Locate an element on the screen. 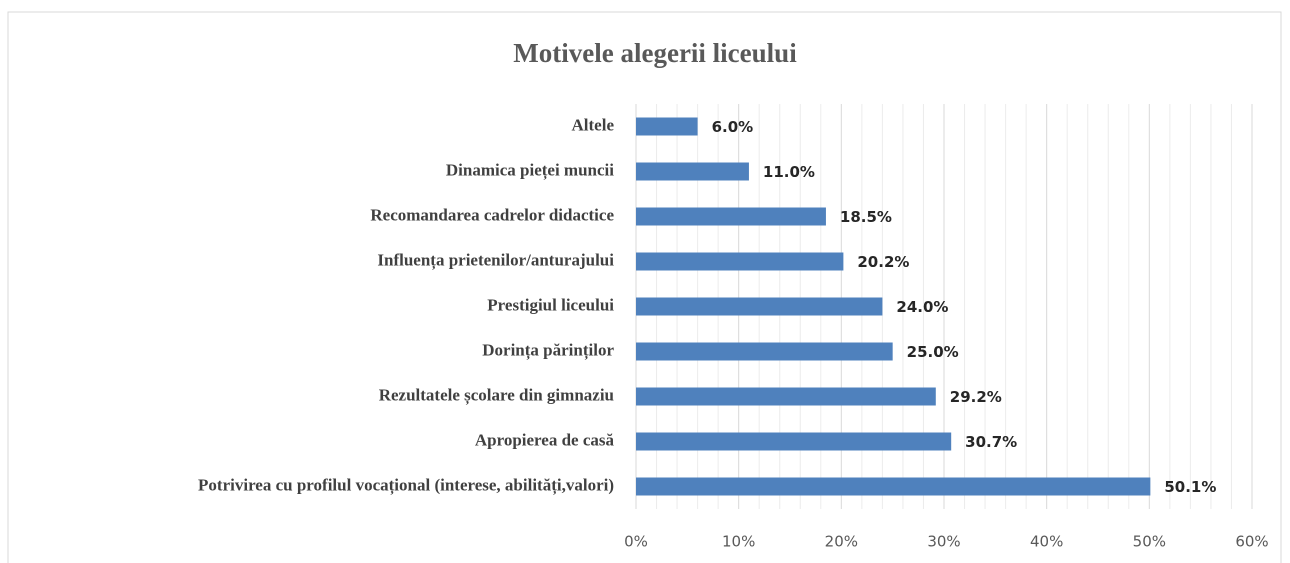 The height and width of the screenshot is (563, 1290). value-label: 30.7% is located at coordinates (991, 442).